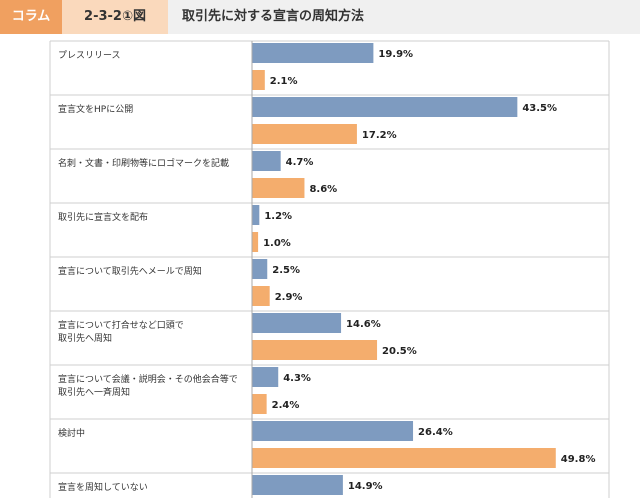  I want to click on figure-header: コラム 2-3-2①図 取引先に対する宣言の周知方法, so click(320, 17).